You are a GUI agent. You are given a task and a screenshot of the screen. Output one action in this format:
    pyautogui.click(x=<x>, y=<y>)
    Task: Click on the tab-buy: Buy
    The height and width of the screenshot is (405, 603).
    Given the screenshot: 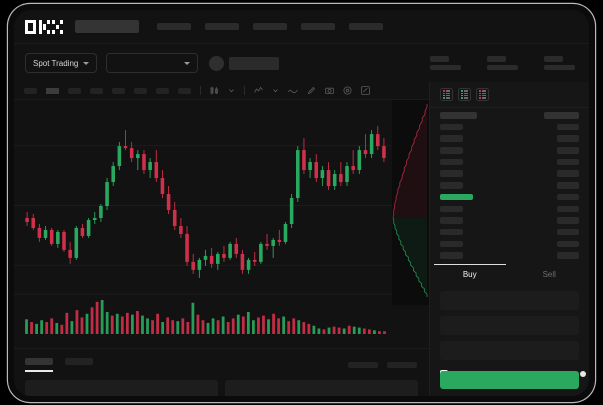 What is the action you would take?
    pyautogui.click(x=469, y=274)
    